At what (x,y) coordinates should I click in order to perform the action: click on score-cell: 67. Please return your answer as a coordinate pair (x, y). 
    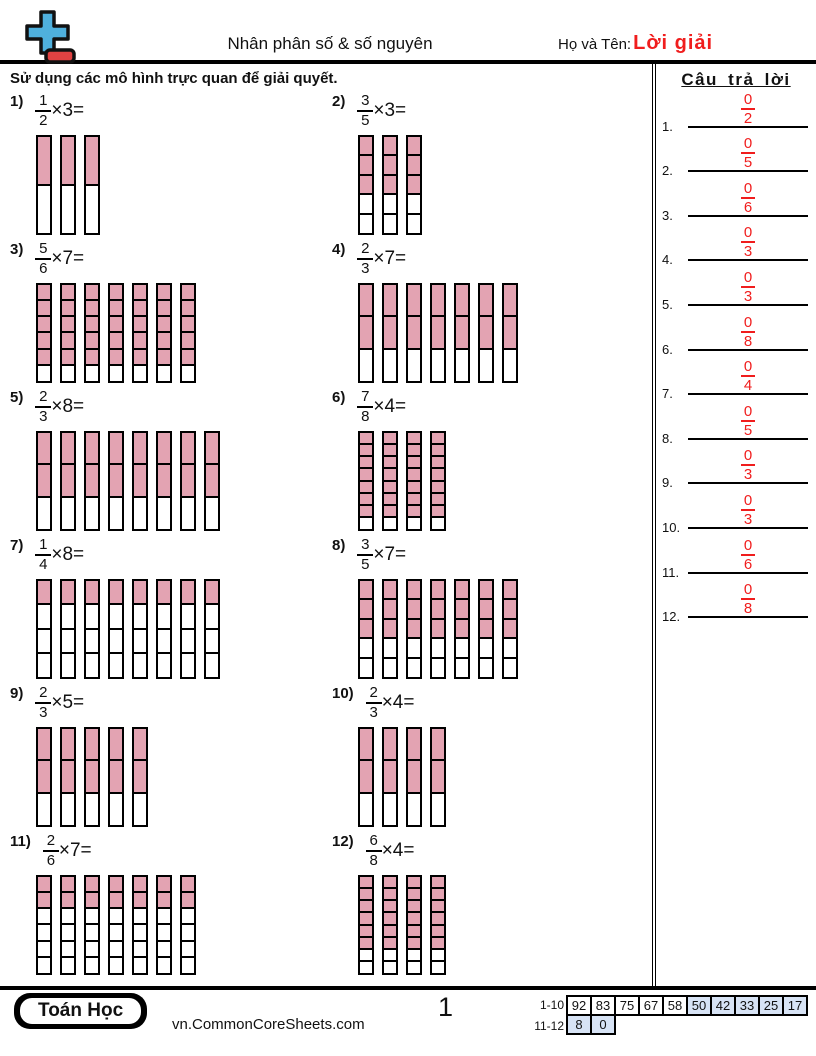
    Looking at the image, I should click on (651, 1005).